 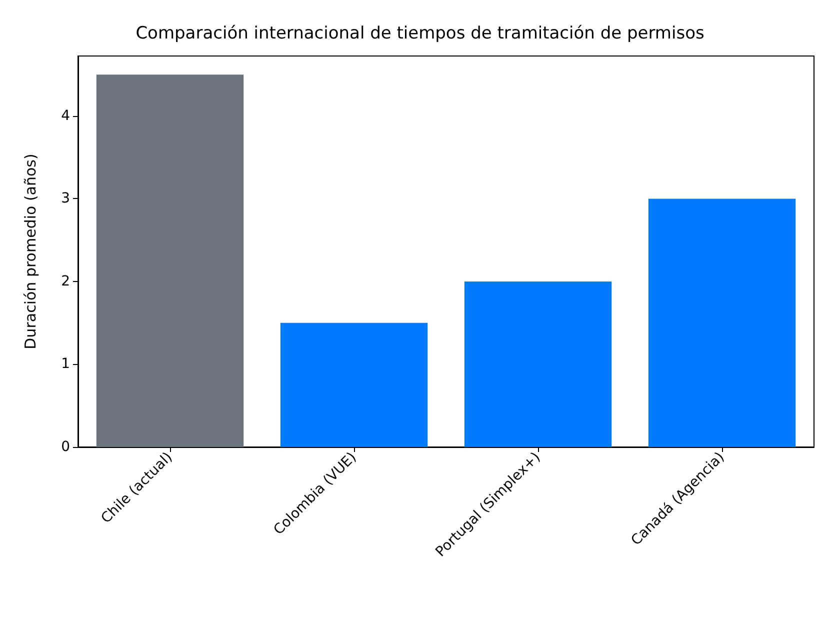 What do you see at coordinates (65, 116) in the screenshot?
I see `y-tick-label: 4` at bounding box center [65, 116].